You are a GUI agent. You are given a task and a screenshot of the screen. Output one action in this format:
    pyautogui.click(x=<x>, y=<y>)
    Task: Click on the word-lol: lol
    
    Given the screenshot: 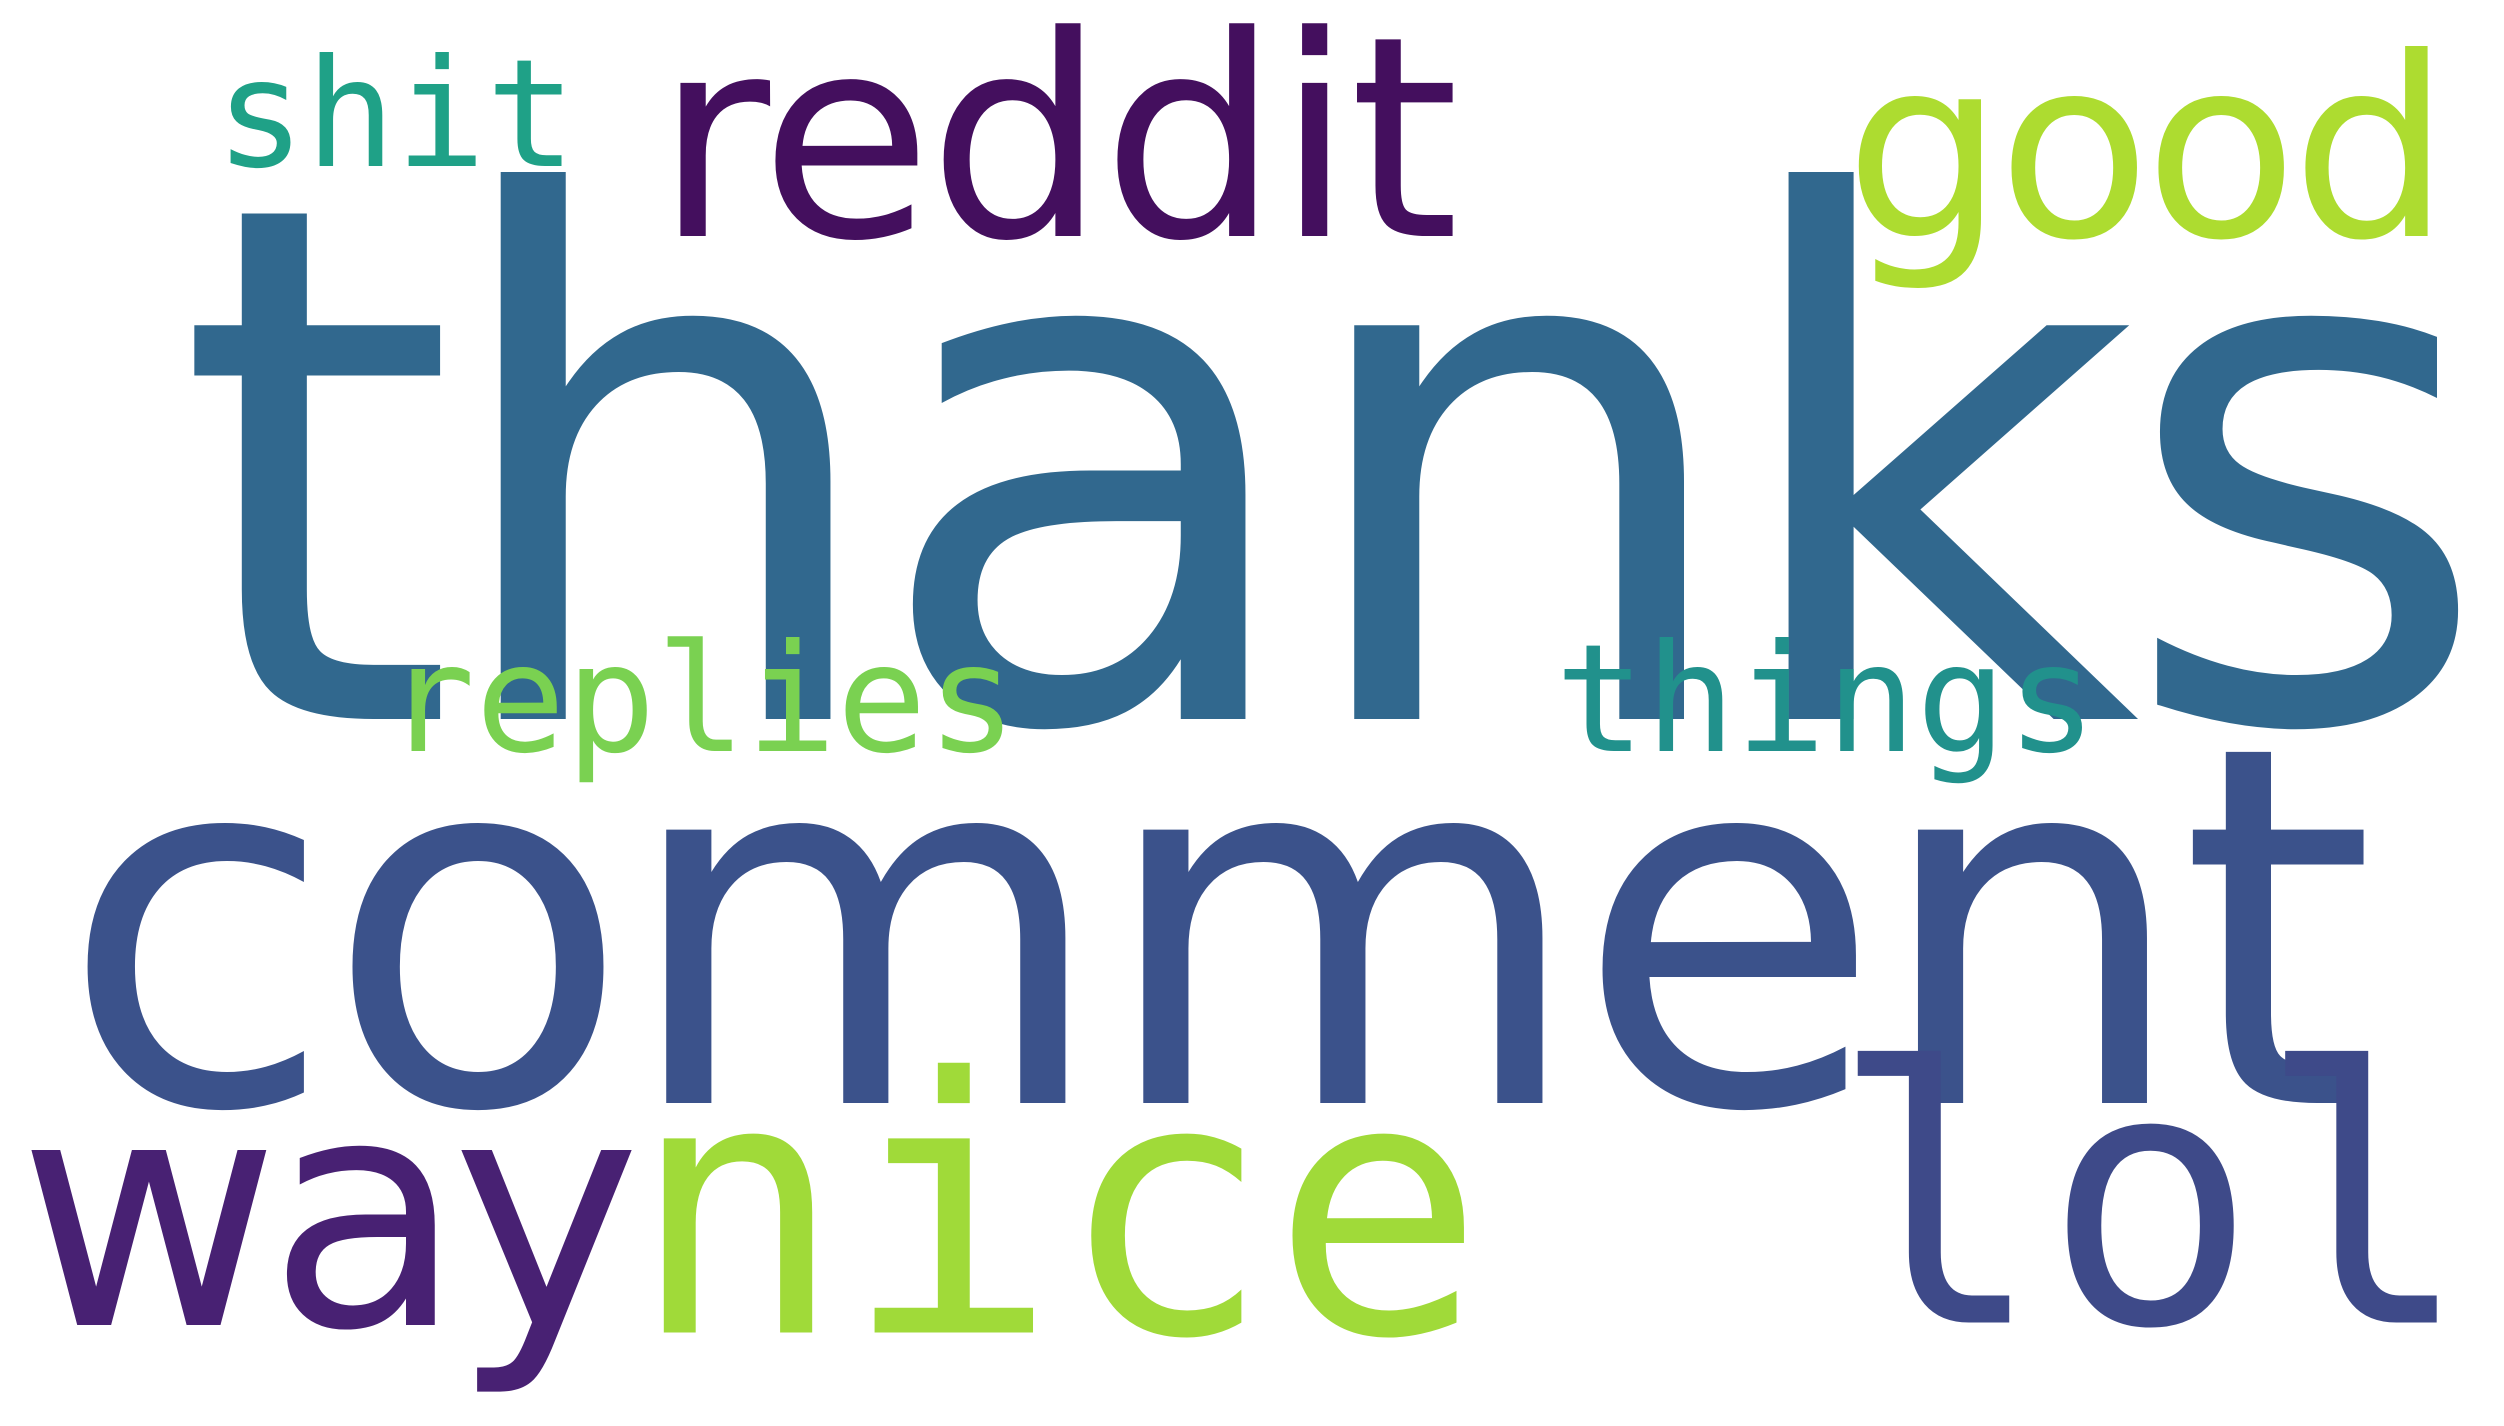 What is the action you would take?
    pyautogui.click(x=2151, y=1199)
    